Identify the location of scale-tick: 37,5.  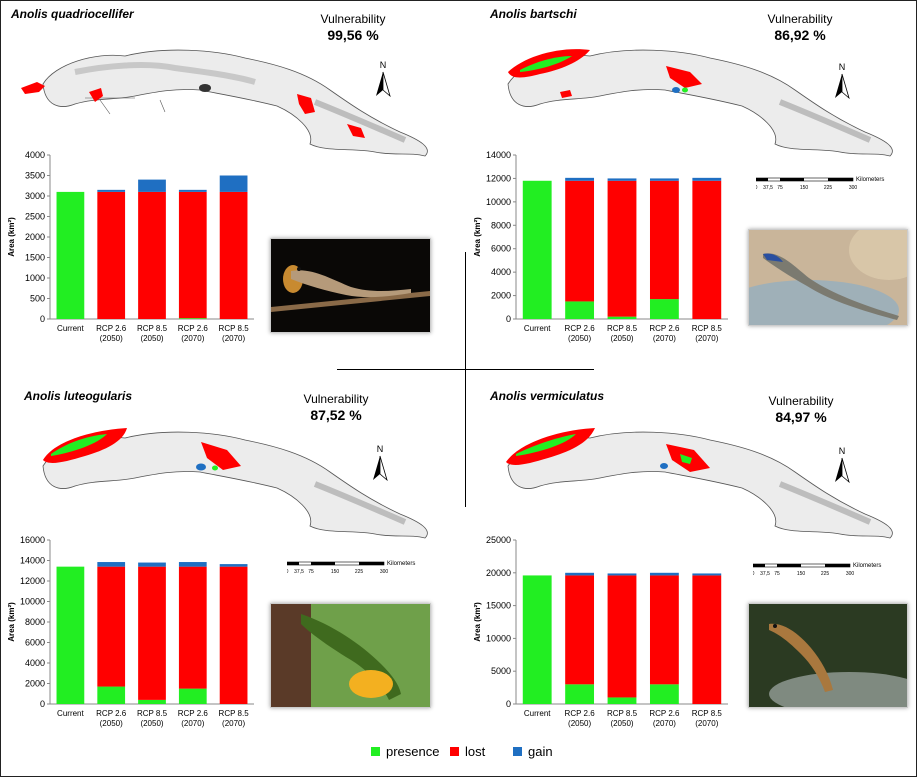
(299, 572).